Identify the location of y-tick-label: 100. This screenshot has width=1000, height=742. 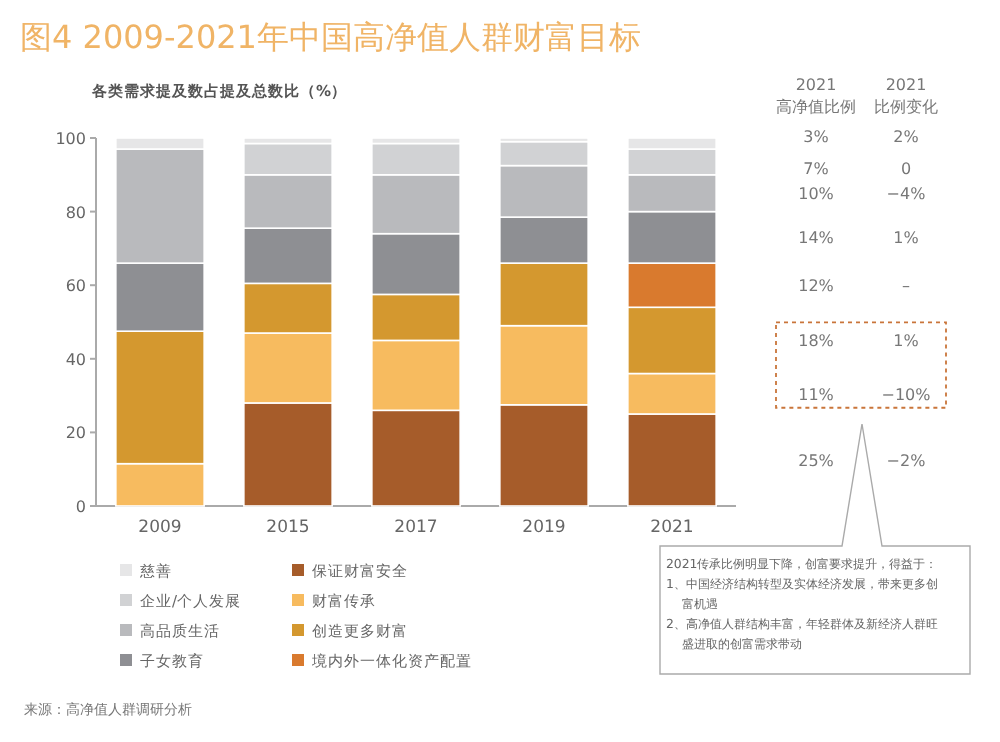
(70, 139).